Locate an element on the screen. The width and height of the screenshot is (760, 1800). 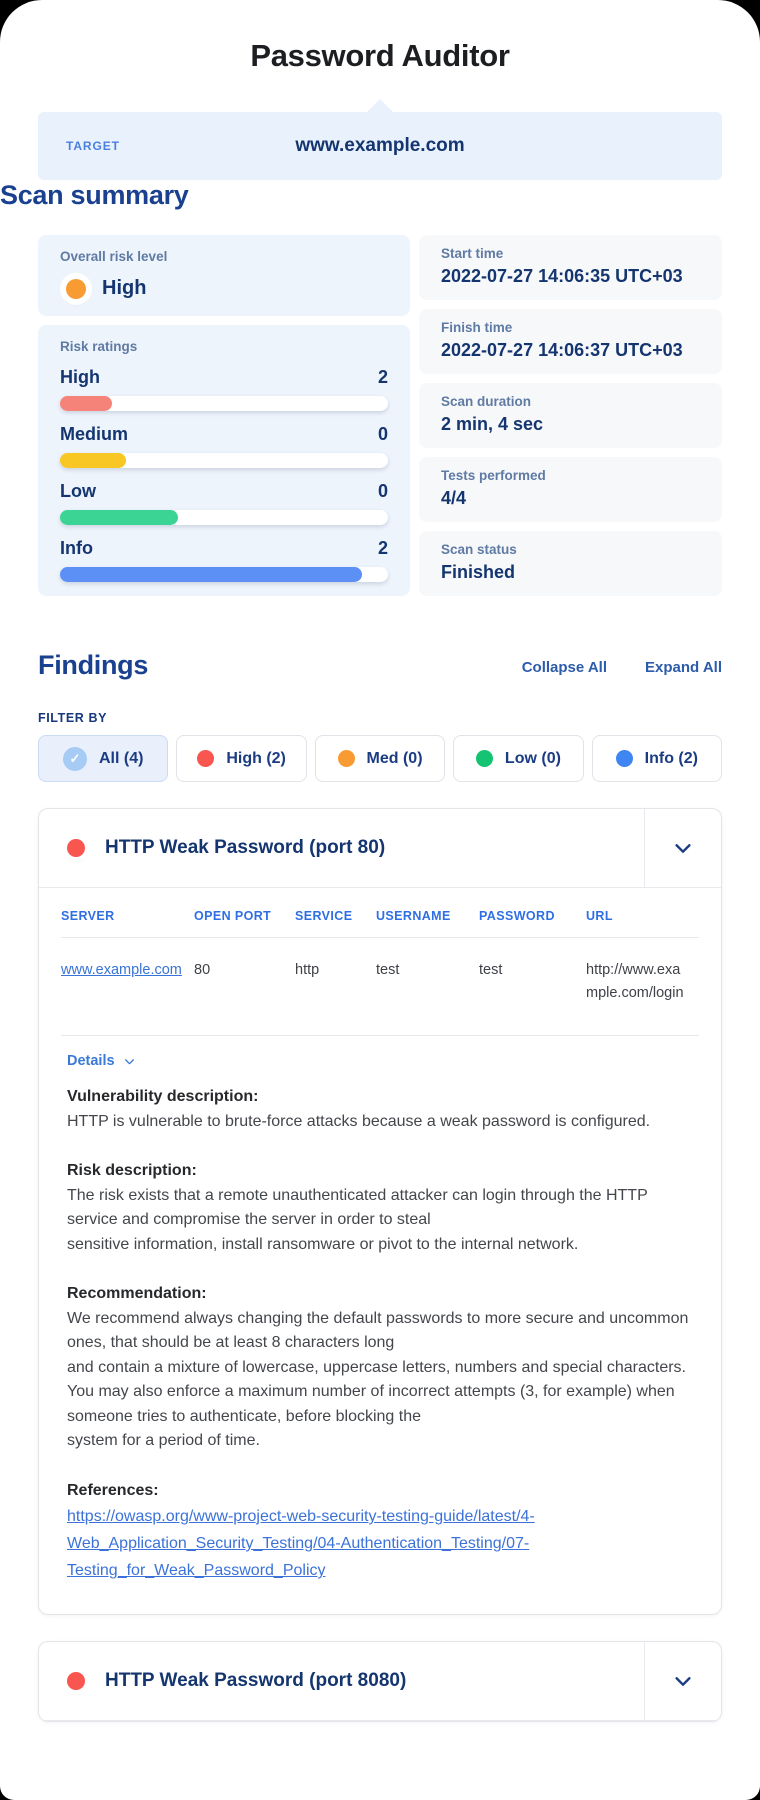
risk-label: Medium is located at coordinates (94, 434).